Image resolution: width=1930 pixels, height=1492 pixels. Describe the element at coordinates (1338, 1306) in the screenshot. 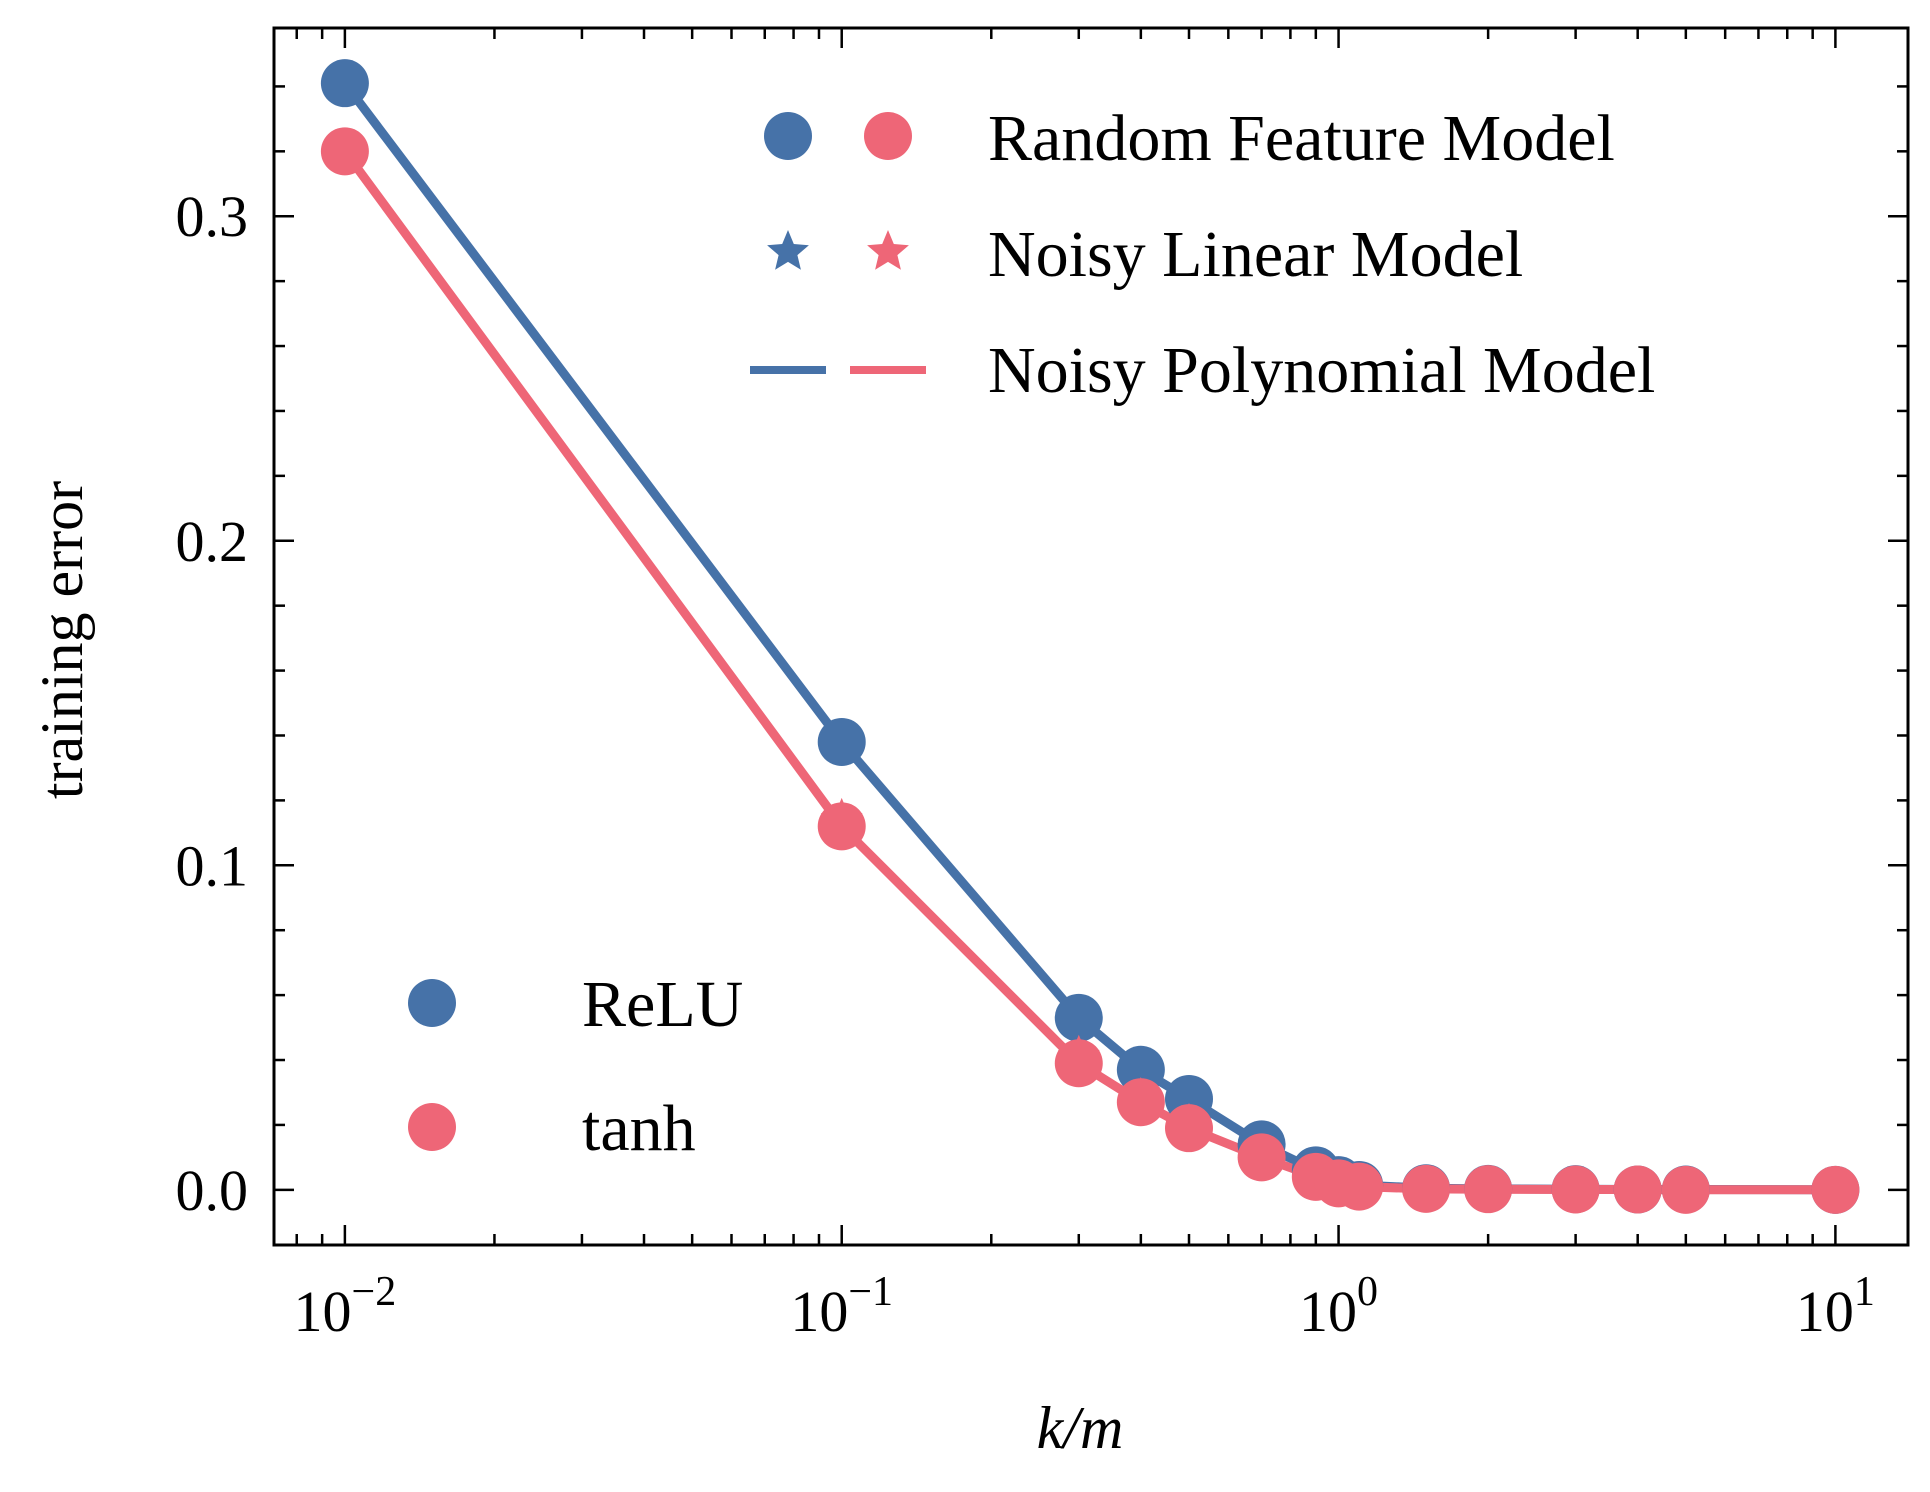

I see `x-tick-label: 10⁰` at that location.